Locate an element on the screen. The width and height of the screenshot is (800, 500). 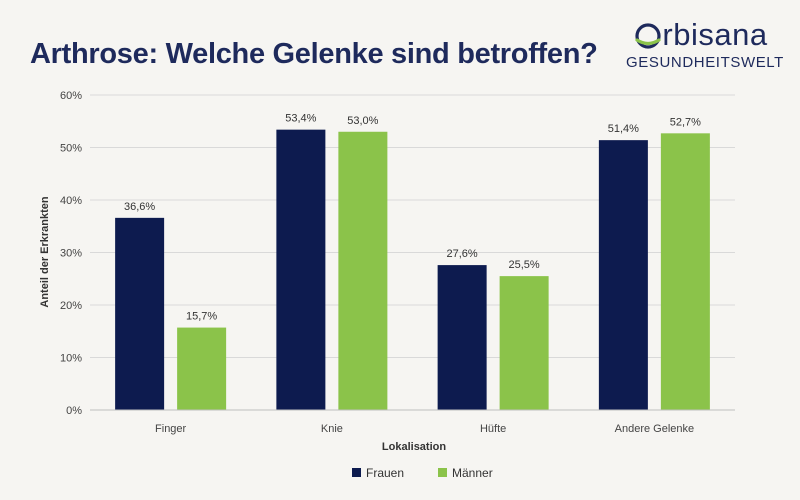
y-tick-label: 60% is located at coordinates (71, 96).